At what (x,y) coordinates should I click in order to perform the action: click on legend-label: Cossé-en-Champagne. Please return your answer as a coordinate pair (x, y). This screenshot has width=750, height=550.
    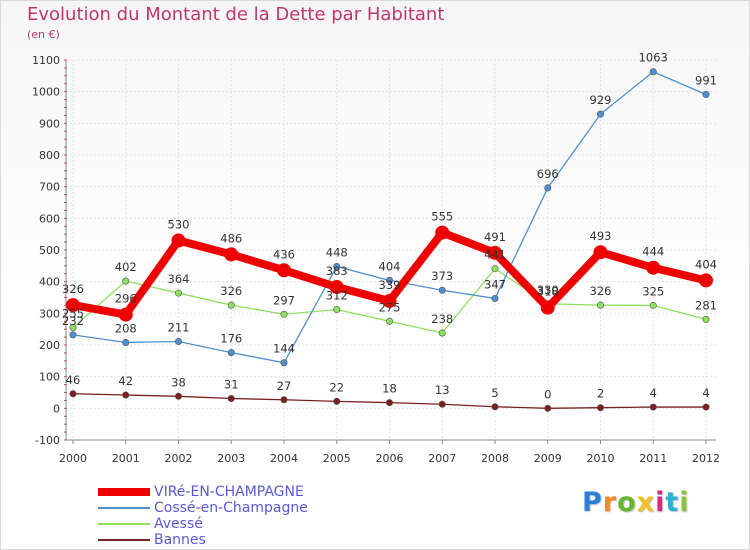
    Looking at the image, I should click on (231, 508).